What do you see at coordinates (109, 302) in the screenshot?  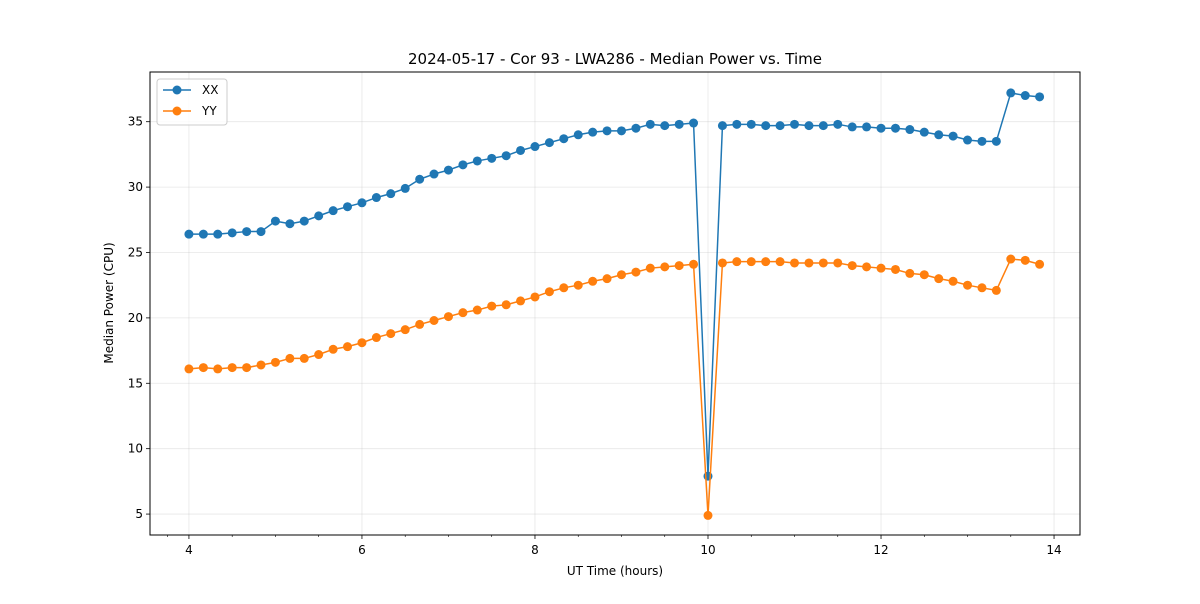 I see `y-axis-label: Median Power (CPU)` at bounding box center [109, 302].